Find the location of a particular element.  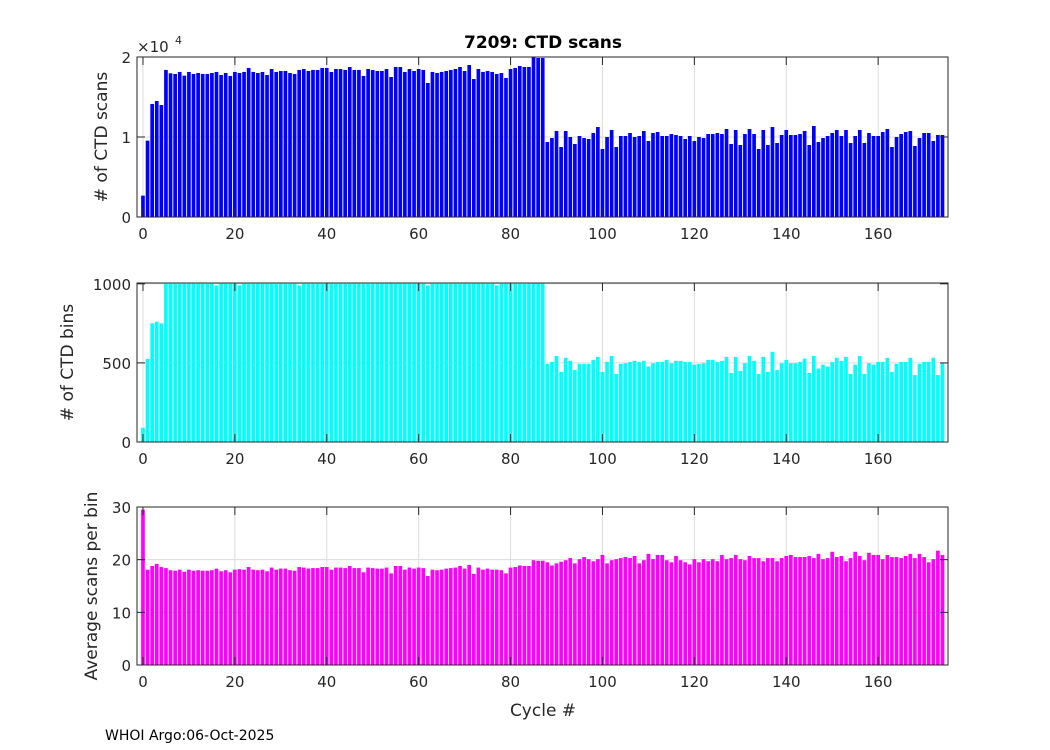

y-tick-label: 0 is located at coordinates (126, 218).